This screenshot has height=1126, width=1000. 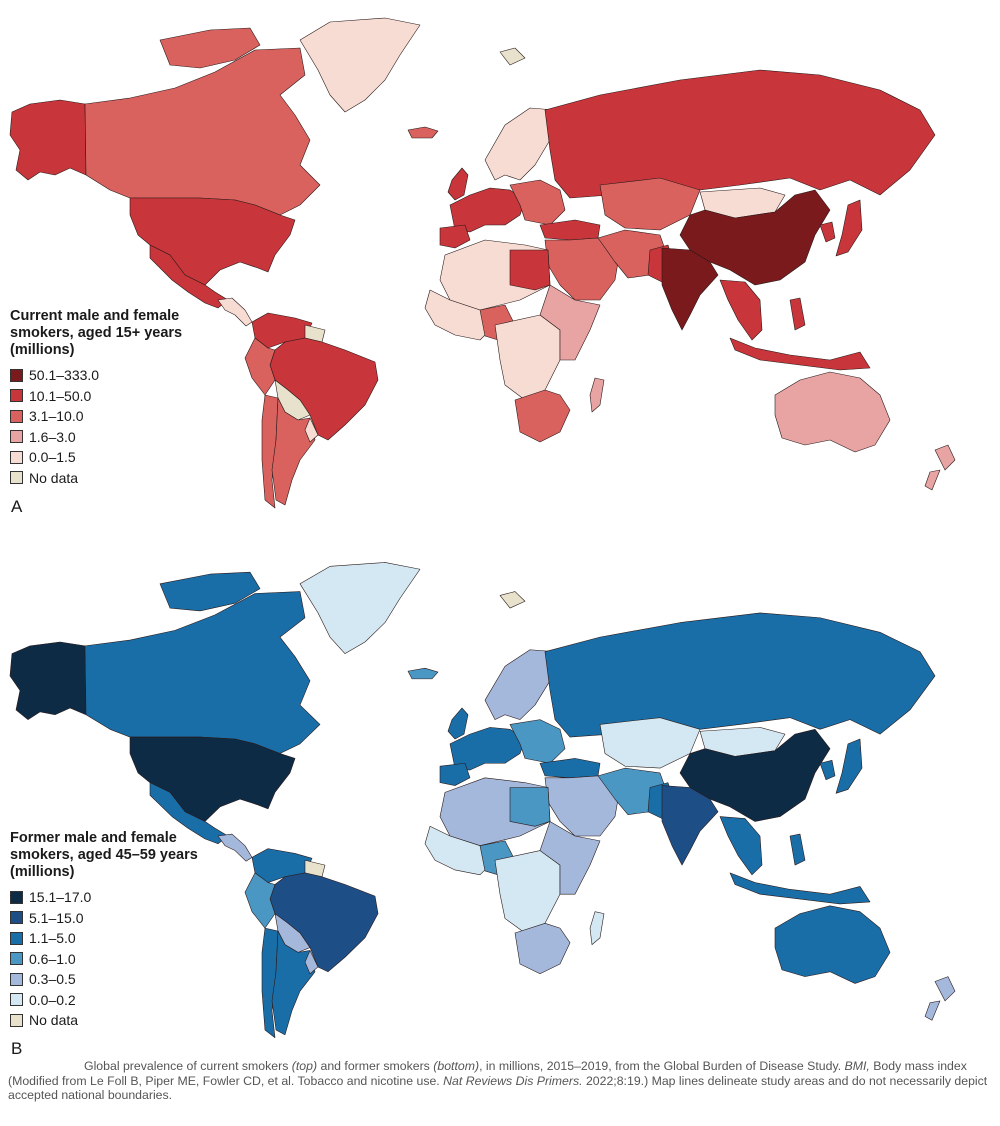 I want to click on legend-label: 3.1–10.0, so click(x=56, y=416).